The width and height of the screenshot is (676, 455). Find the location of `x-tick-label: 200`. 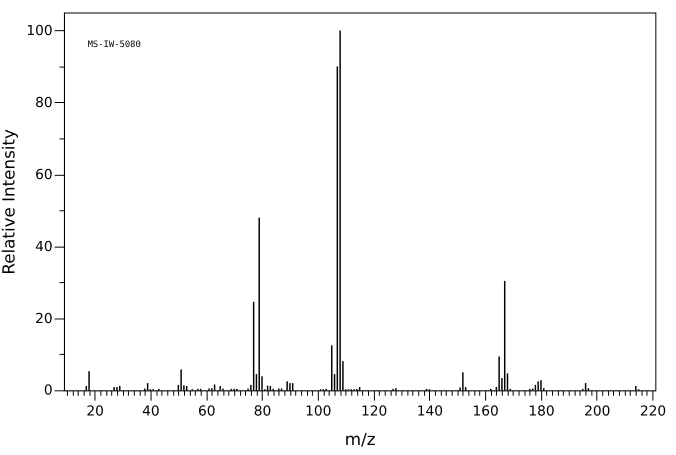

x-tick-label: 200 is located at coordinates (597, 411).